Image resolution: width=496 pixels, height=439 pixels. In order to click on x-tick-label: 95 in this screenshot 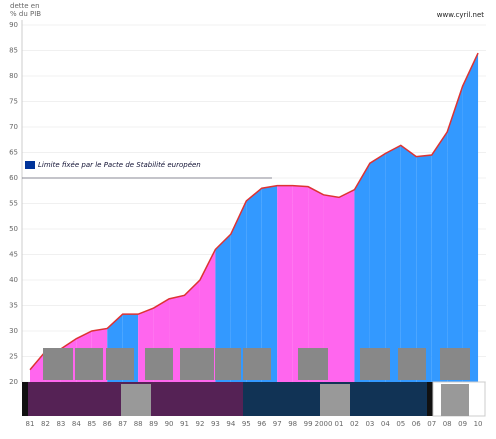, I will do `click(246, 424)`.